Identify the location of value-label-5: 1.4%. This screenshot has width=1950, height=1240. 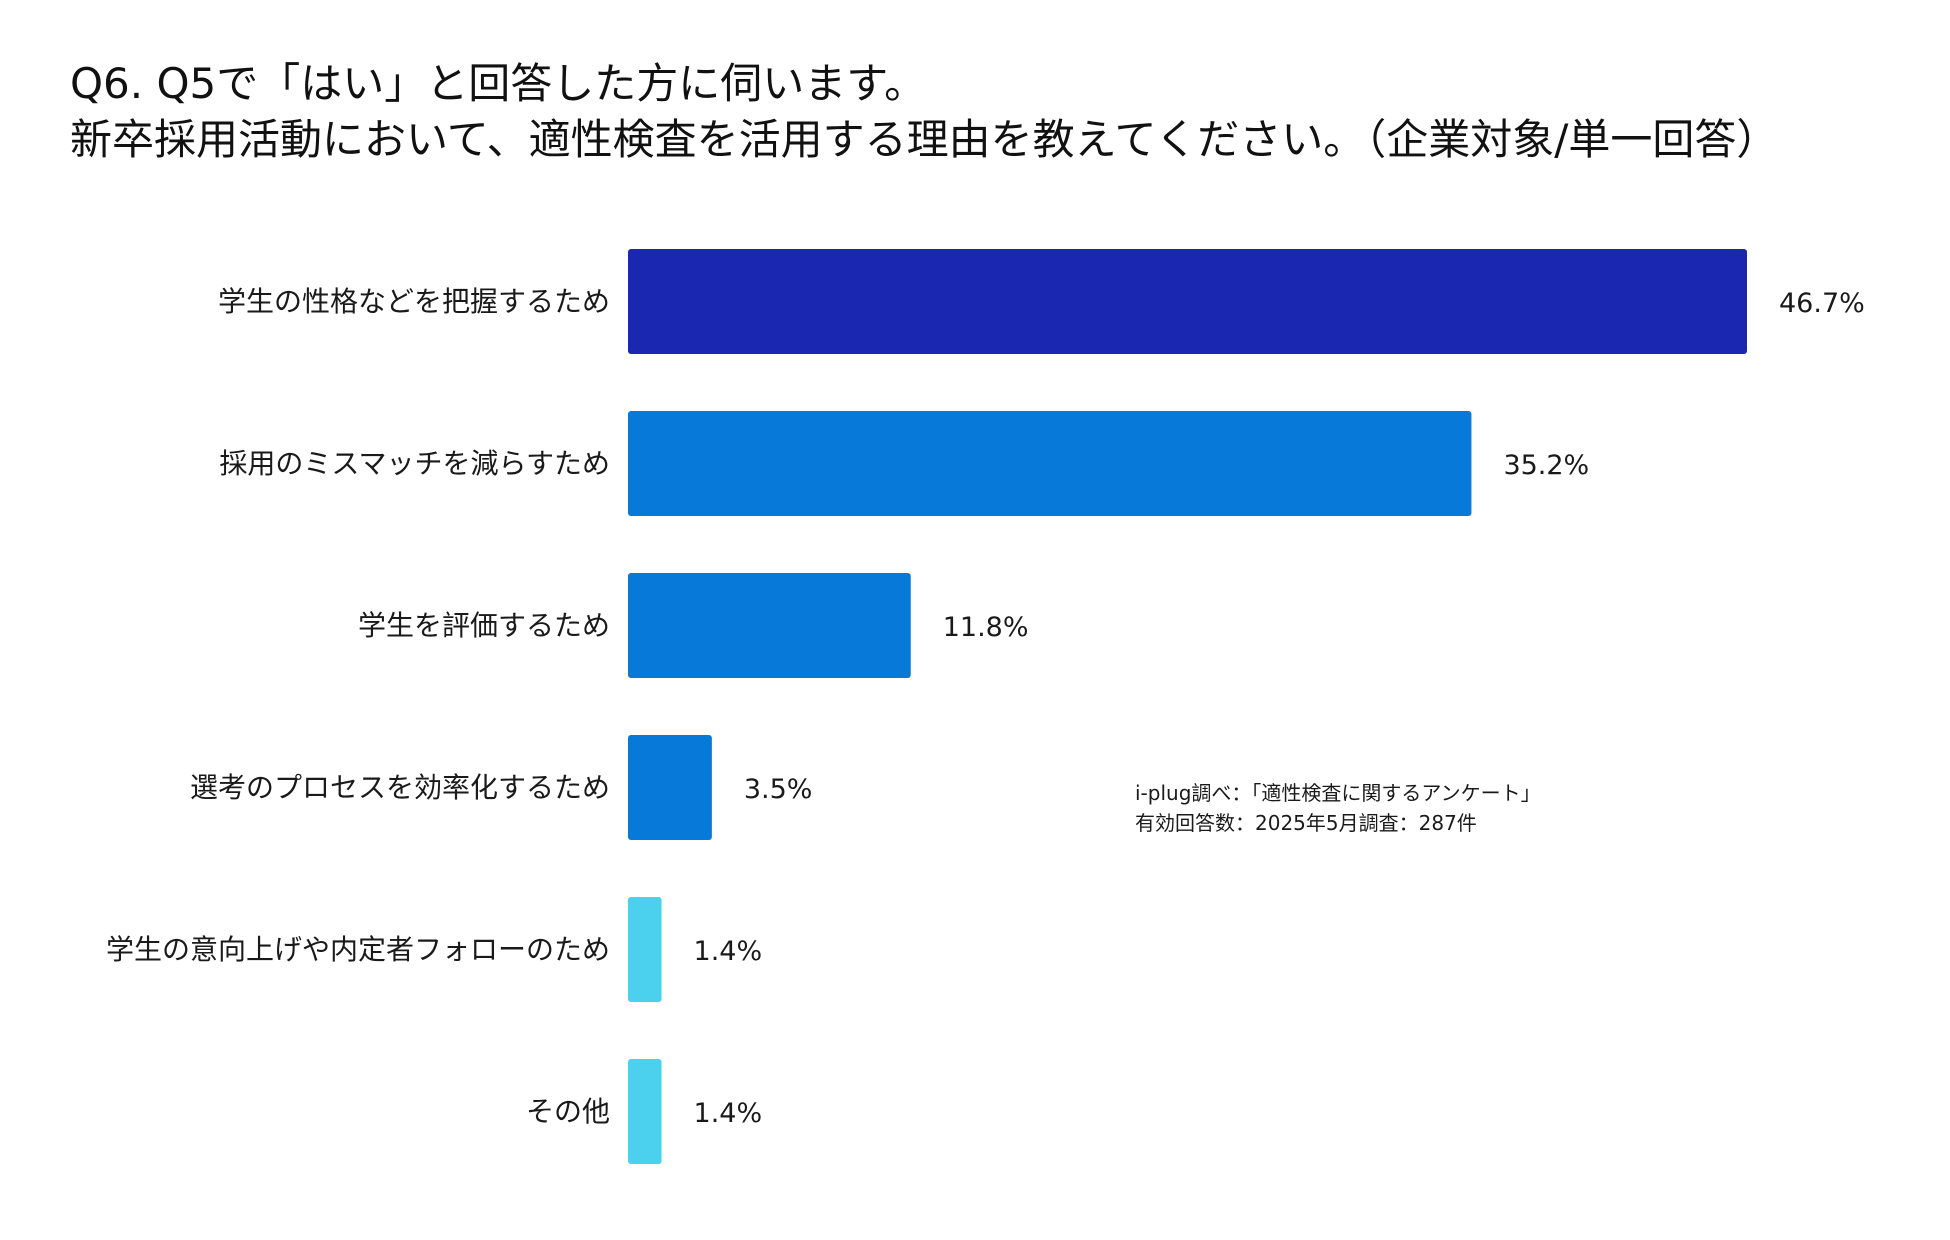
(728, 951).